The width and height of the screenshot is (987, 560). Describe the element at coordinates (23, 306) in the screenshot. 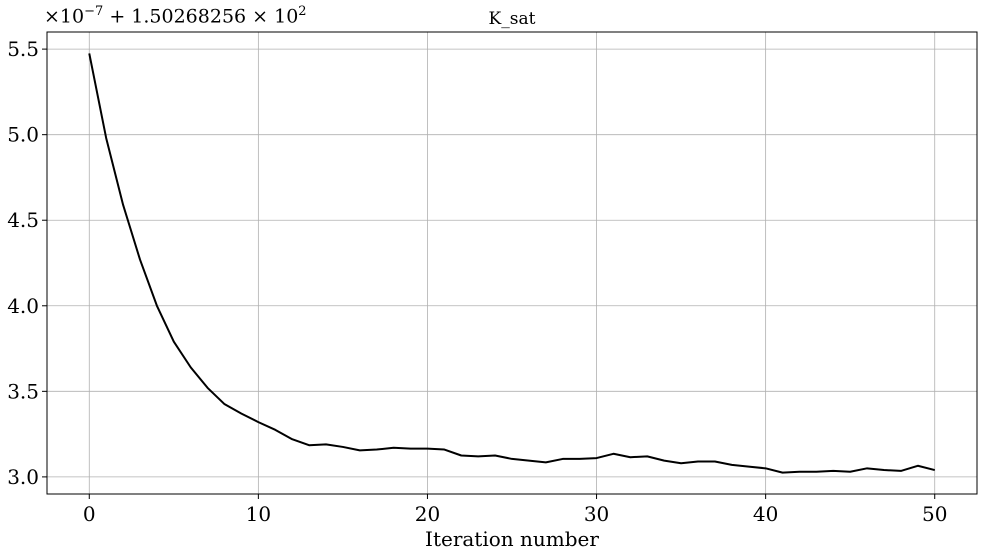

I see `y-tick-label: 4.0` at that location.